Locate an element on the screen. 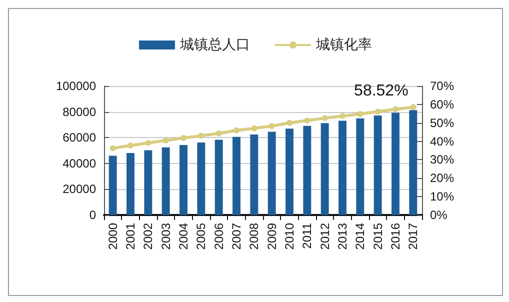 The image size is (509, 302). y2-tick-label: 50% is located at coordinates (442, 123).